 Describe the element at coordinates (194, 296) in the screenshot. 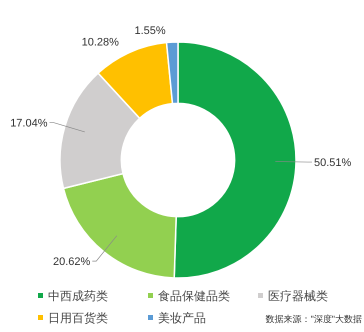

I see `legend-label: 食品保健品类` at that location.